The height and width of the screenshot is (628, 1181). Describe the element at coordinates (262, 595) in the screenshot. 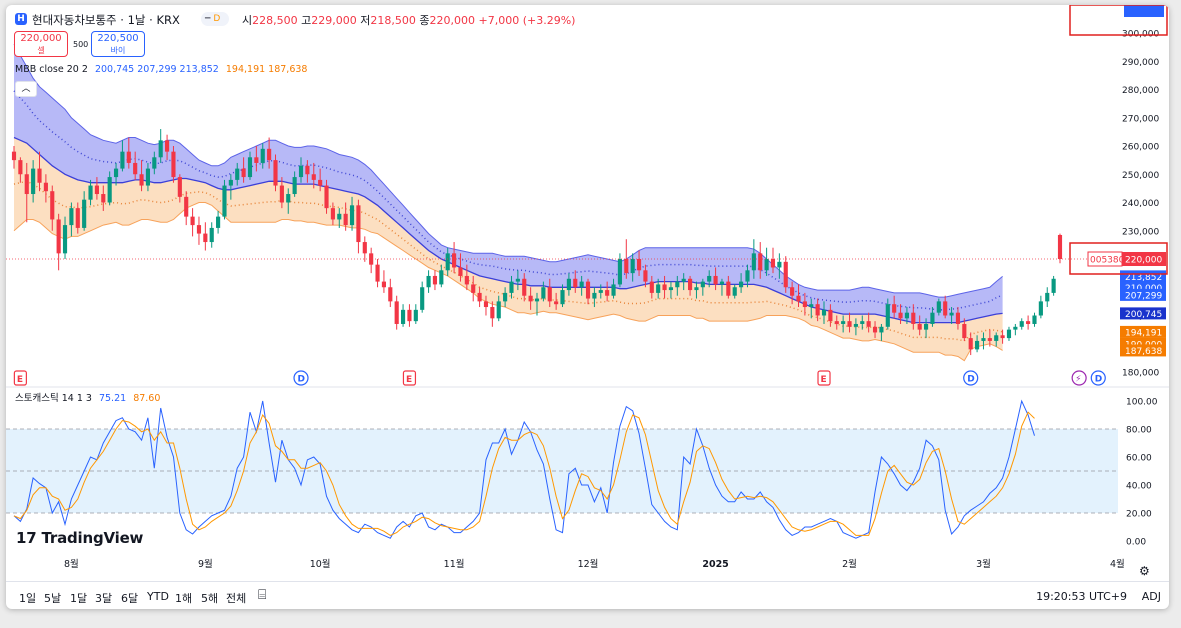

I see `calendar-range-icon: ⌸` at that location.